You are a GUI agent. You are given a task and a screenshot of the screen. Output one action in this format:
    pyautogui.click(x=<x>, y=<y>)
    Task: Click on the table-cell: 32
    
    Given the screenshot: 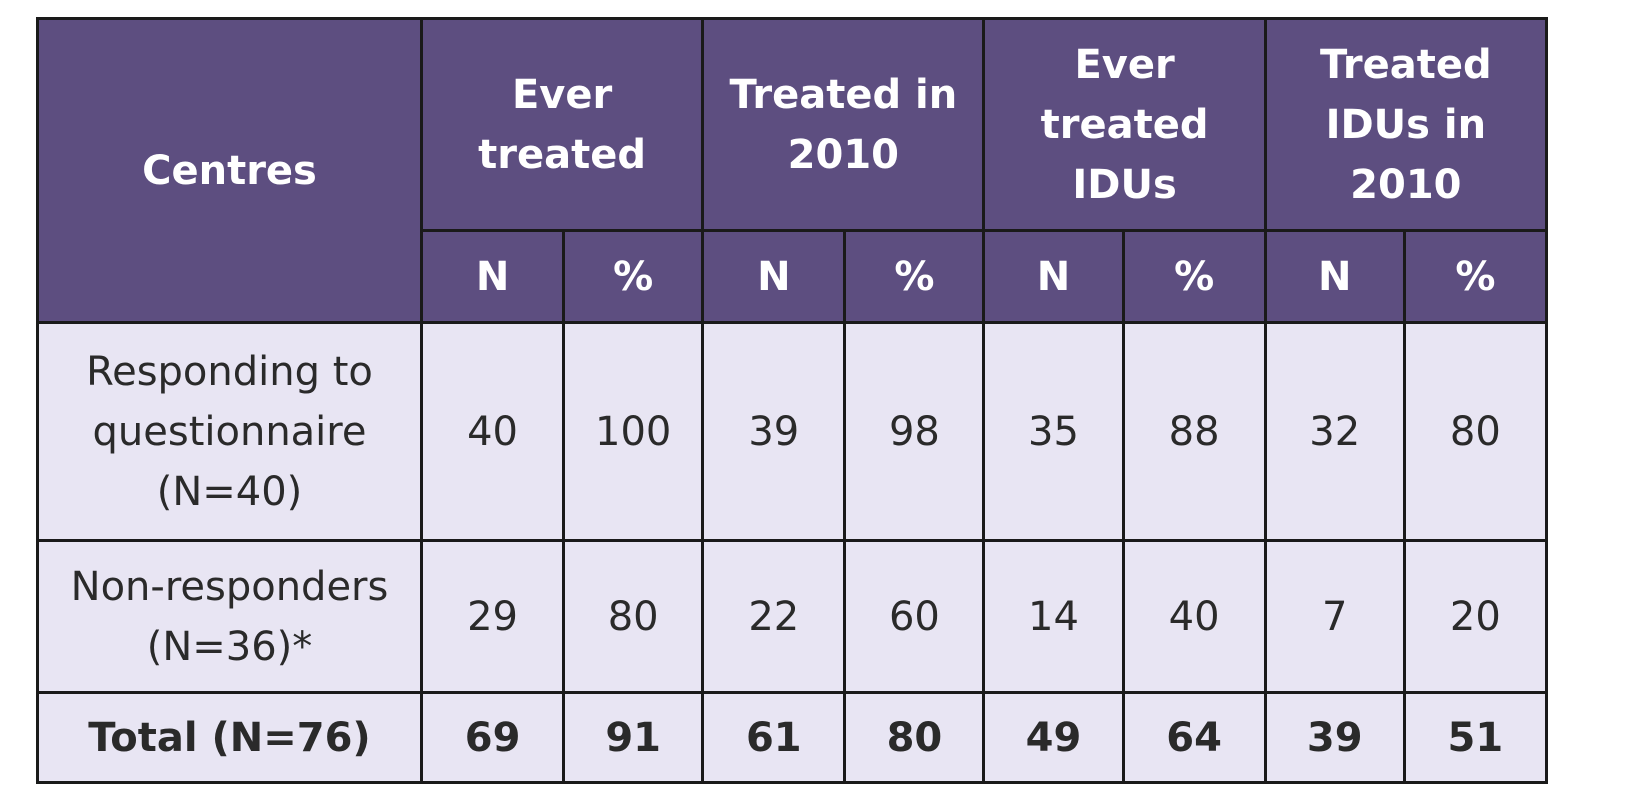 What is the action you would take?
    pyautogui.click(x=1334, y=431)
    